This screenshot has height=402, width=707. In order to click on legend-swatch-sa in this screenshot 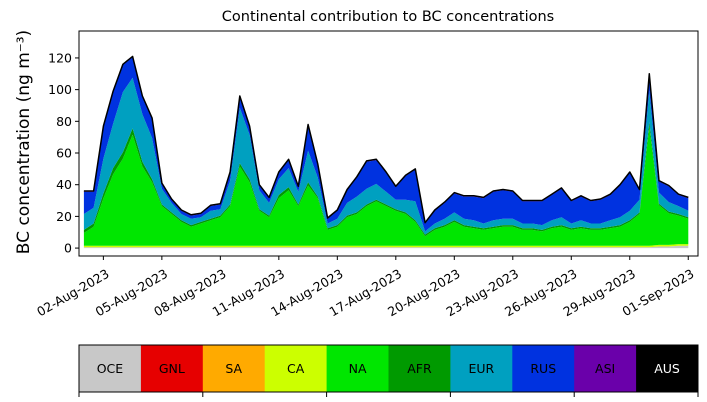, I will do `click(234, 368)`.